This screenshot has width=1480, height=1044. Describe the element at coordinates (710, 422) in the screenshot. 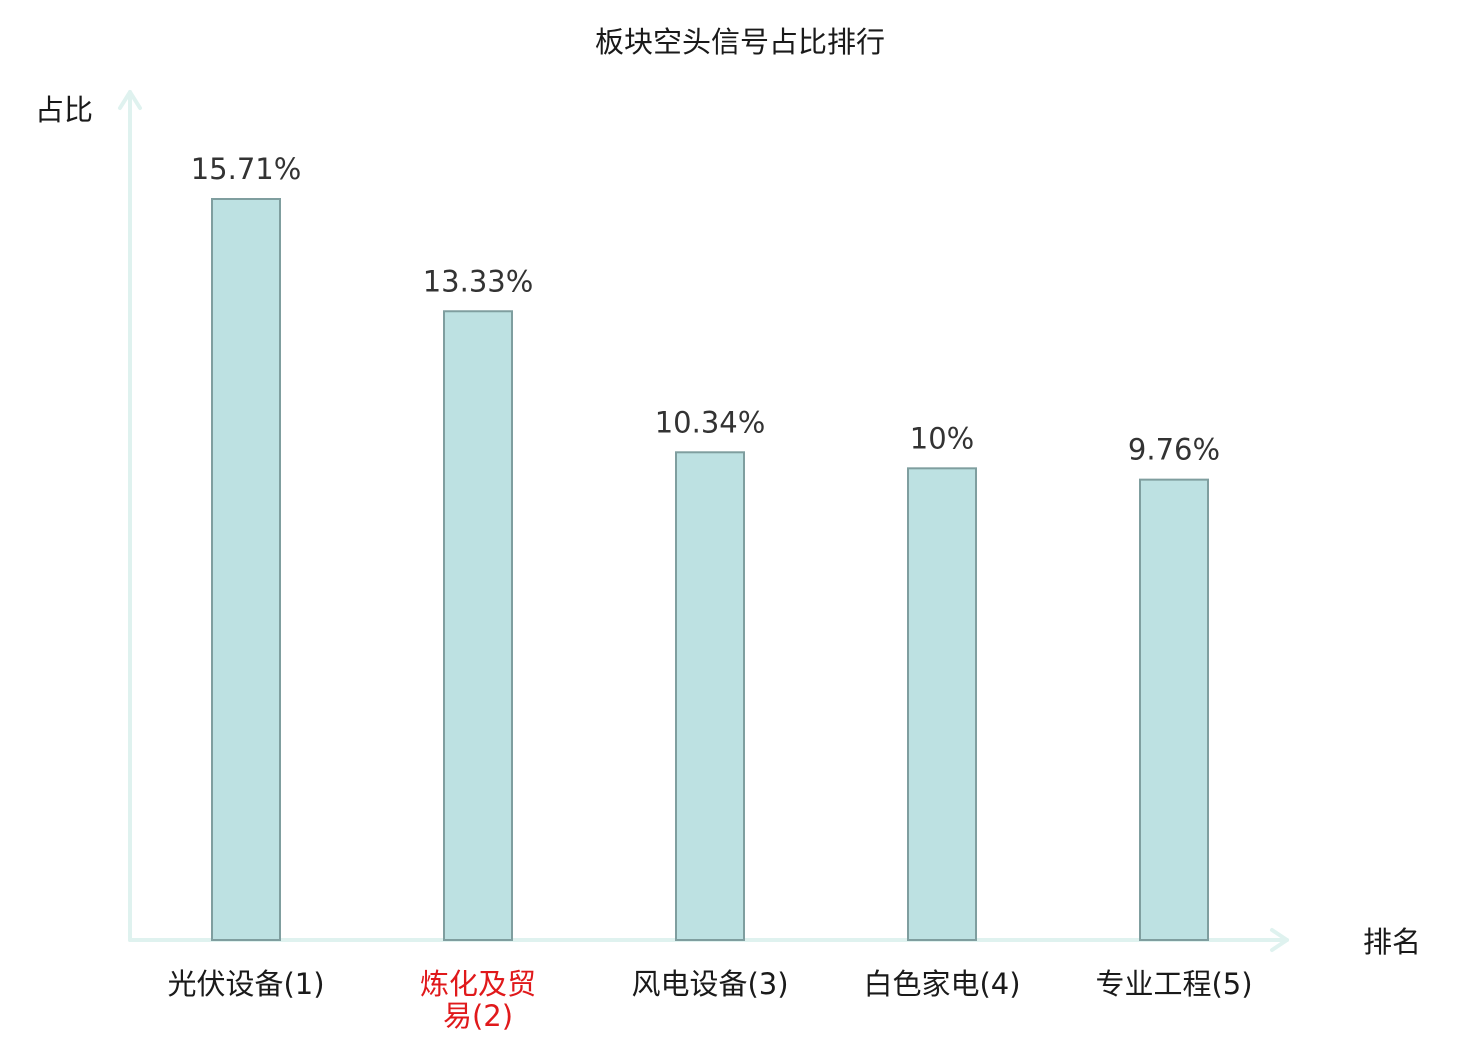

I see `bar-value-label: 10.34%` at that location.